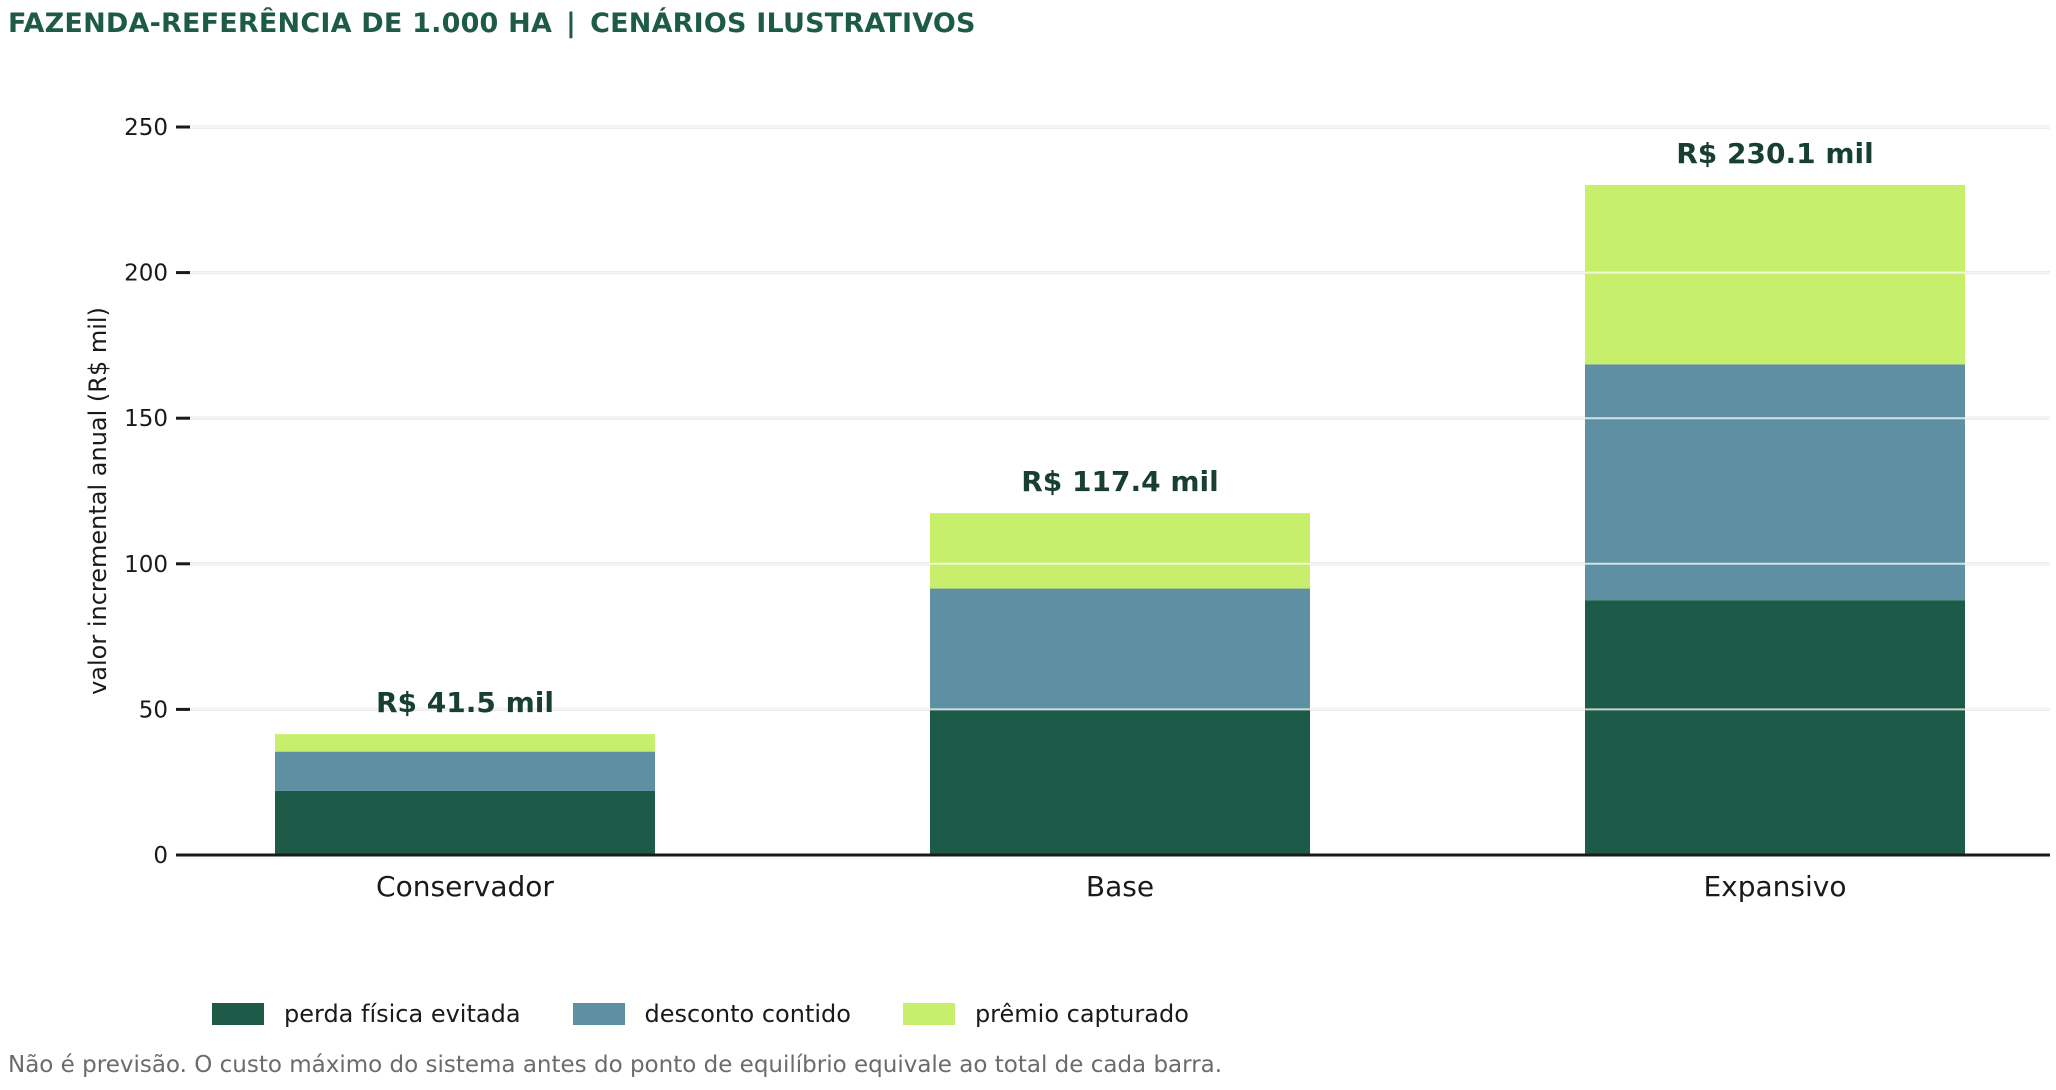 This screenshot has width=2056, height=1090. Describe the element at coordinates (402, 1014) in the screenshot. I see `legend-label-perda: perda física evitada` at that location.